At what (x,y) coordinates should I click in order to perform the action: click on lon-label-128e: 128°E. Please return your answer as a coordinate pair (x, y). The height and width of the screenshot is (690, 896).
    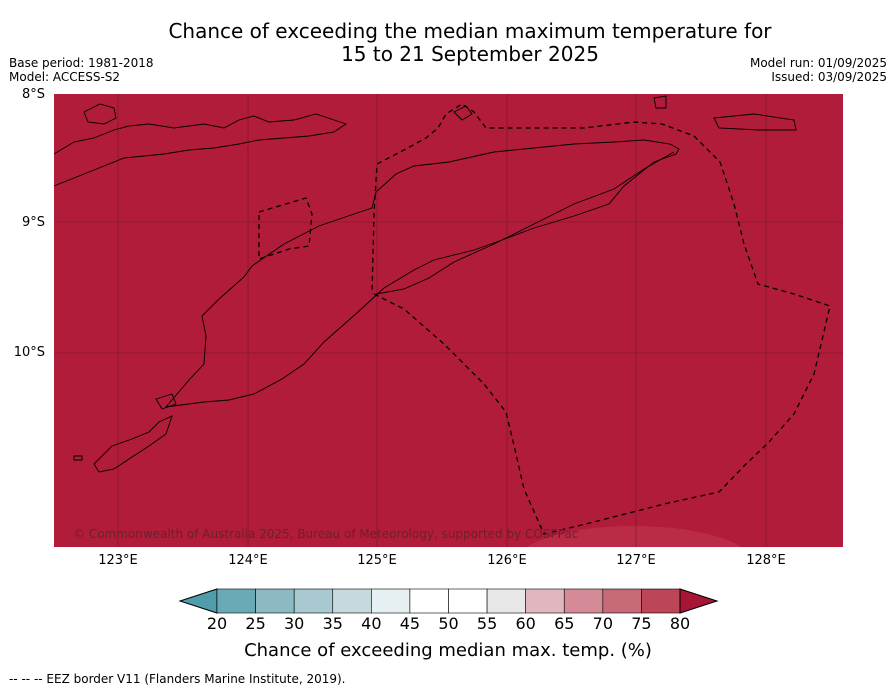
    Looking at the image, I should click on (766, 560).